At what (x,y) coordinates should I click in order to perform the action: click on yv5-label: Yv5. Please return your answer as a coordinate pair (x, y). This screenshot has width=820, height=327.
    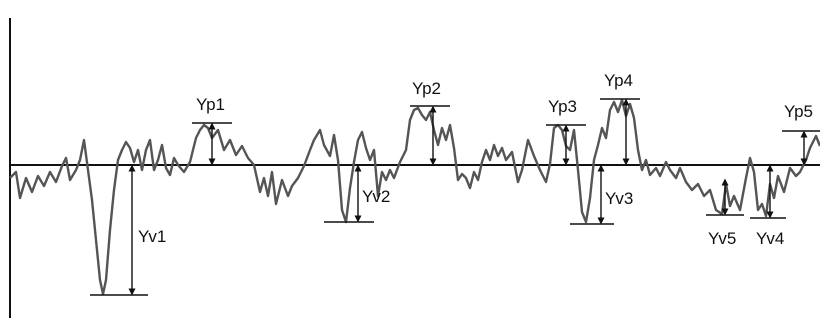
    Looking at the image, I should click on (722, 238).